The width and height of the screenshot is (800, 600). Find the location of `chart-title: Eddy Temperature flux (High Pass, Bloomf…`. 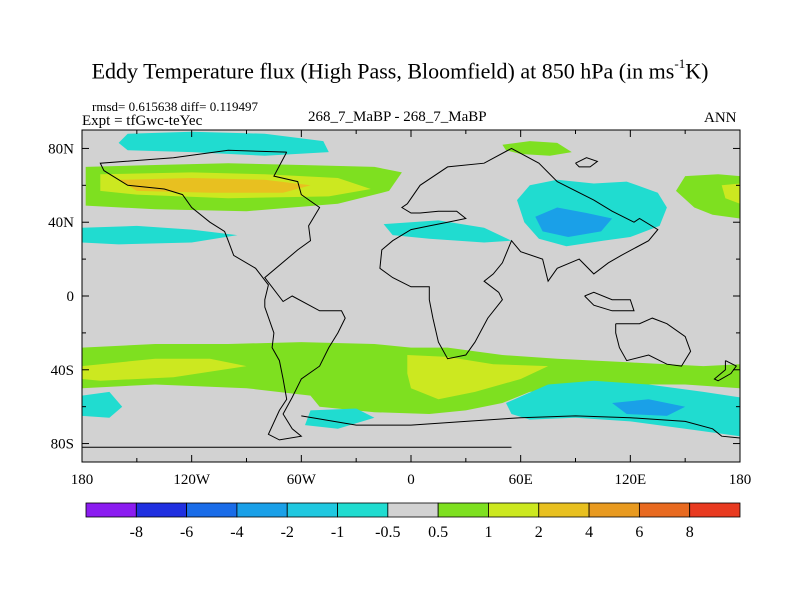

chart-title: Eddy Temperature flux (High Pass, Bloomf… is located at coordinates (400, 70).